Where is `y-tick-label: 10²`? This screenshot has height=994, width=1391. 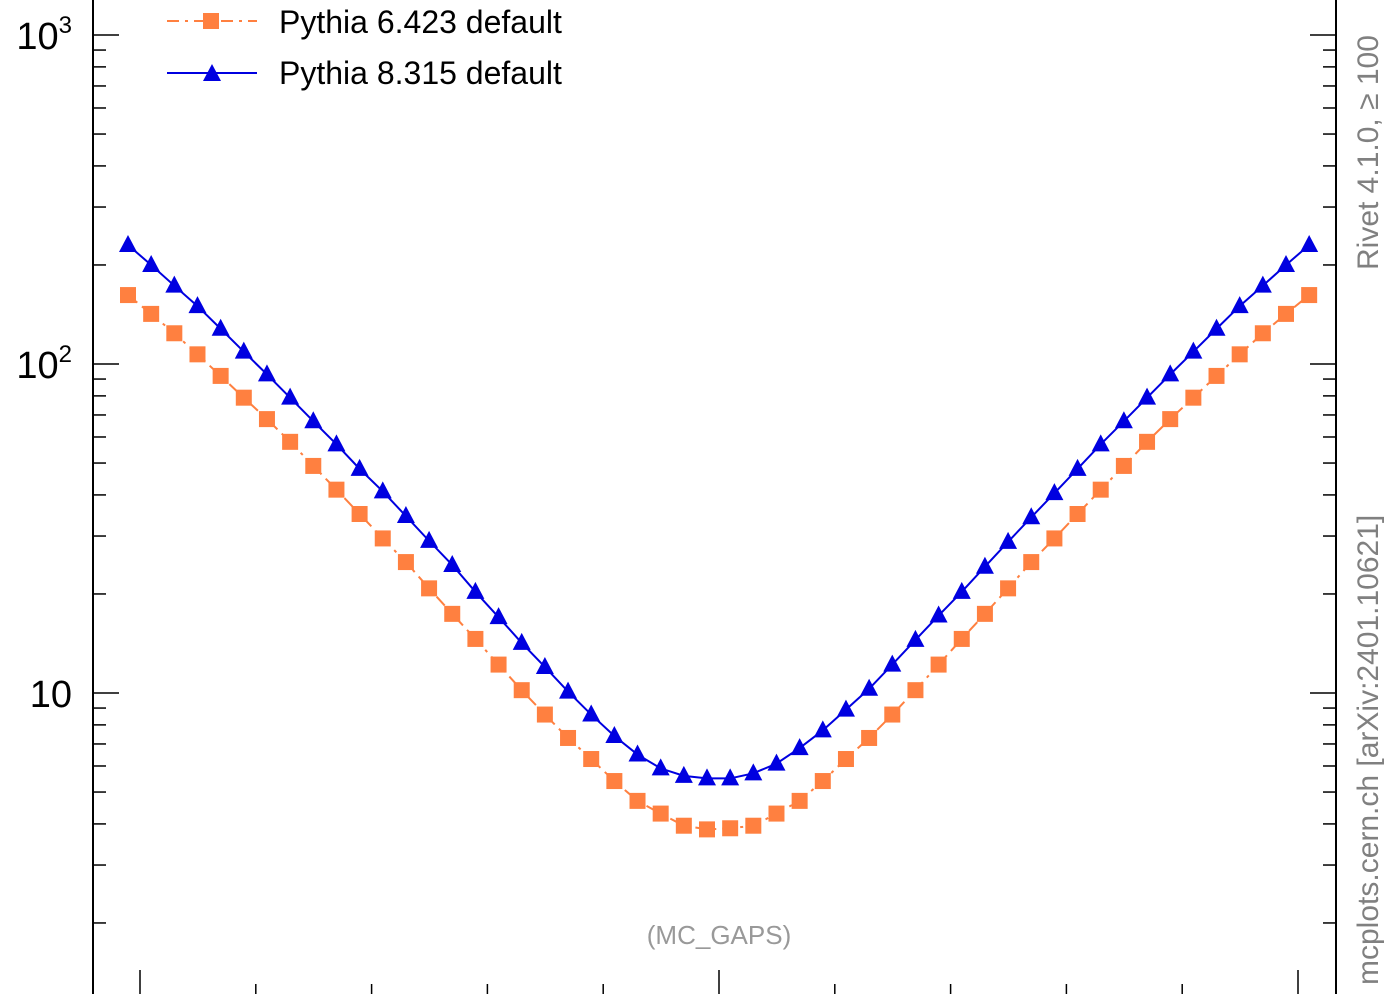
y-tick-label: 10² is located at coordinates (44, 364).